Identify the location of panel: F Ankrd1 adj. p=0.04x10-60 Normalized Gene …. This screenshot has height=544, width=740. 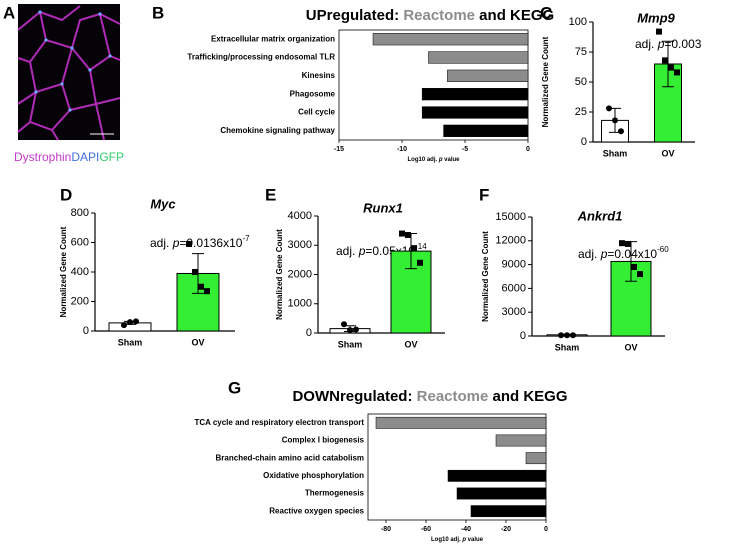
(574, 268).